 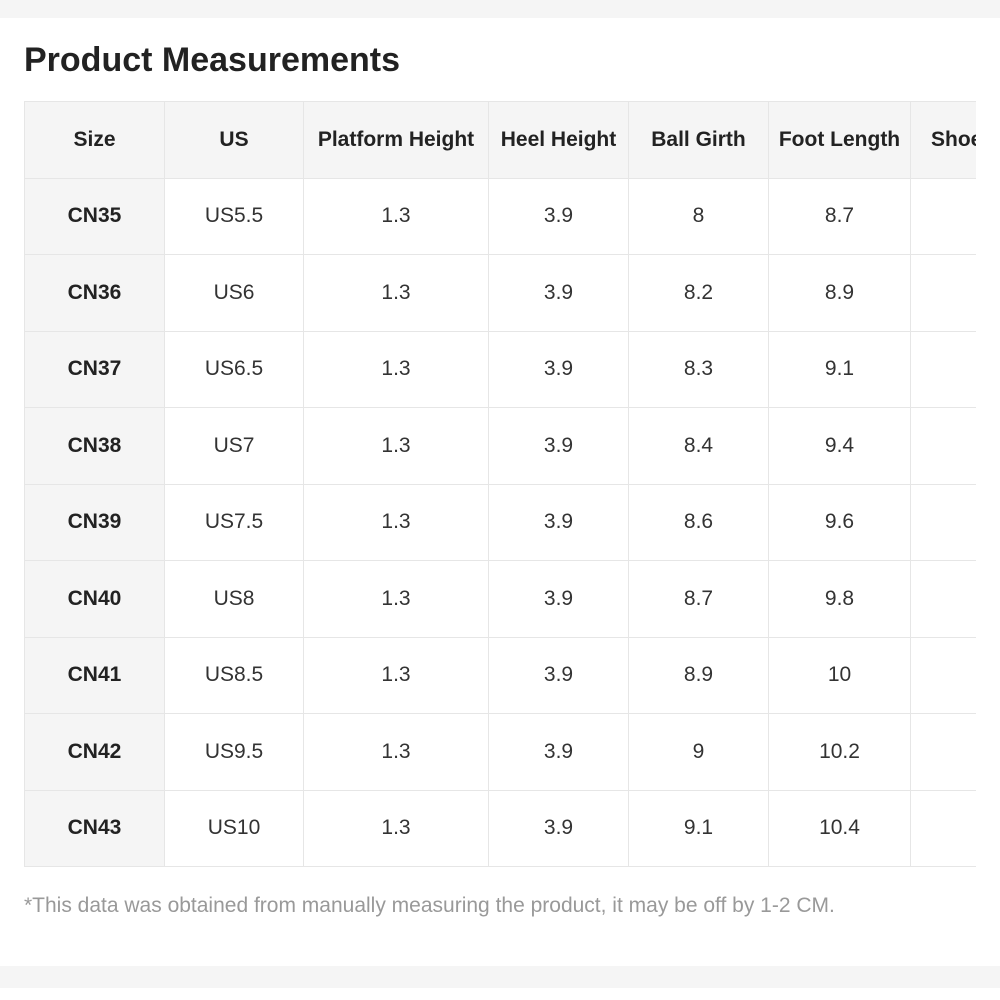 I want to click on size-cell: CN40, so click(x=94, y=599).